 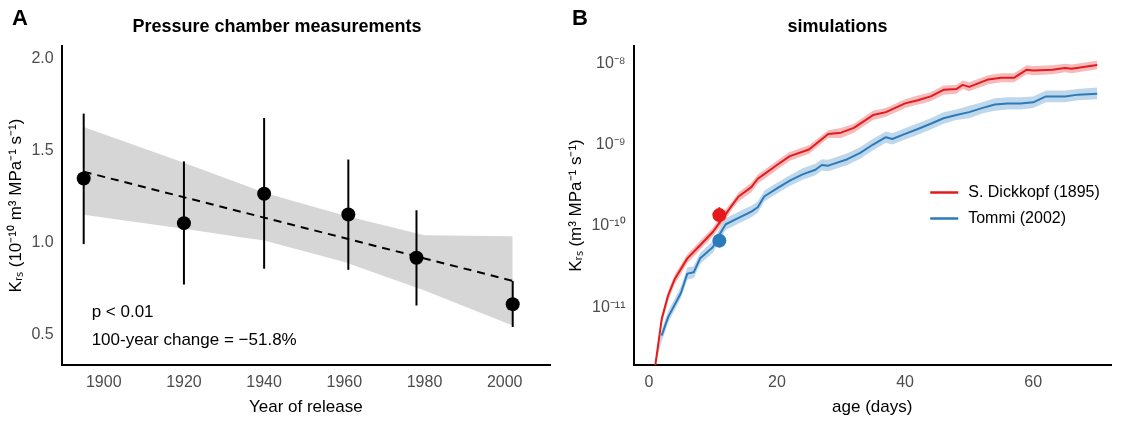 I want to click on x-tick-label: 1960, so click(x=344, y=382).